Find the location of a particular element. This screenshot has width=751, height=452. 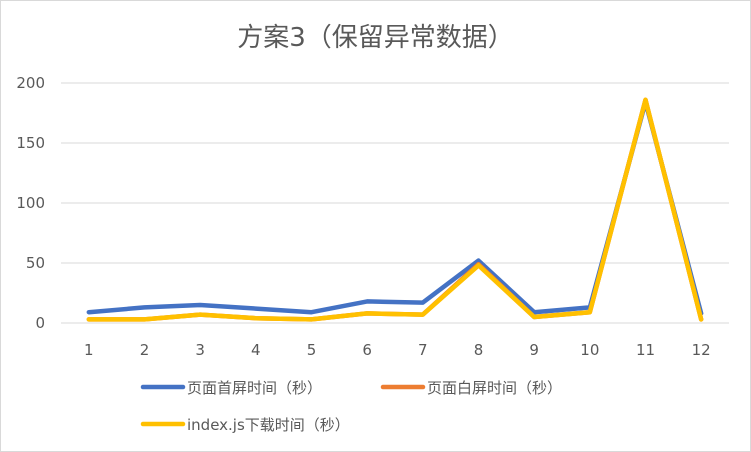

y-tick-label: 200 is located at coordinates (30, 83).